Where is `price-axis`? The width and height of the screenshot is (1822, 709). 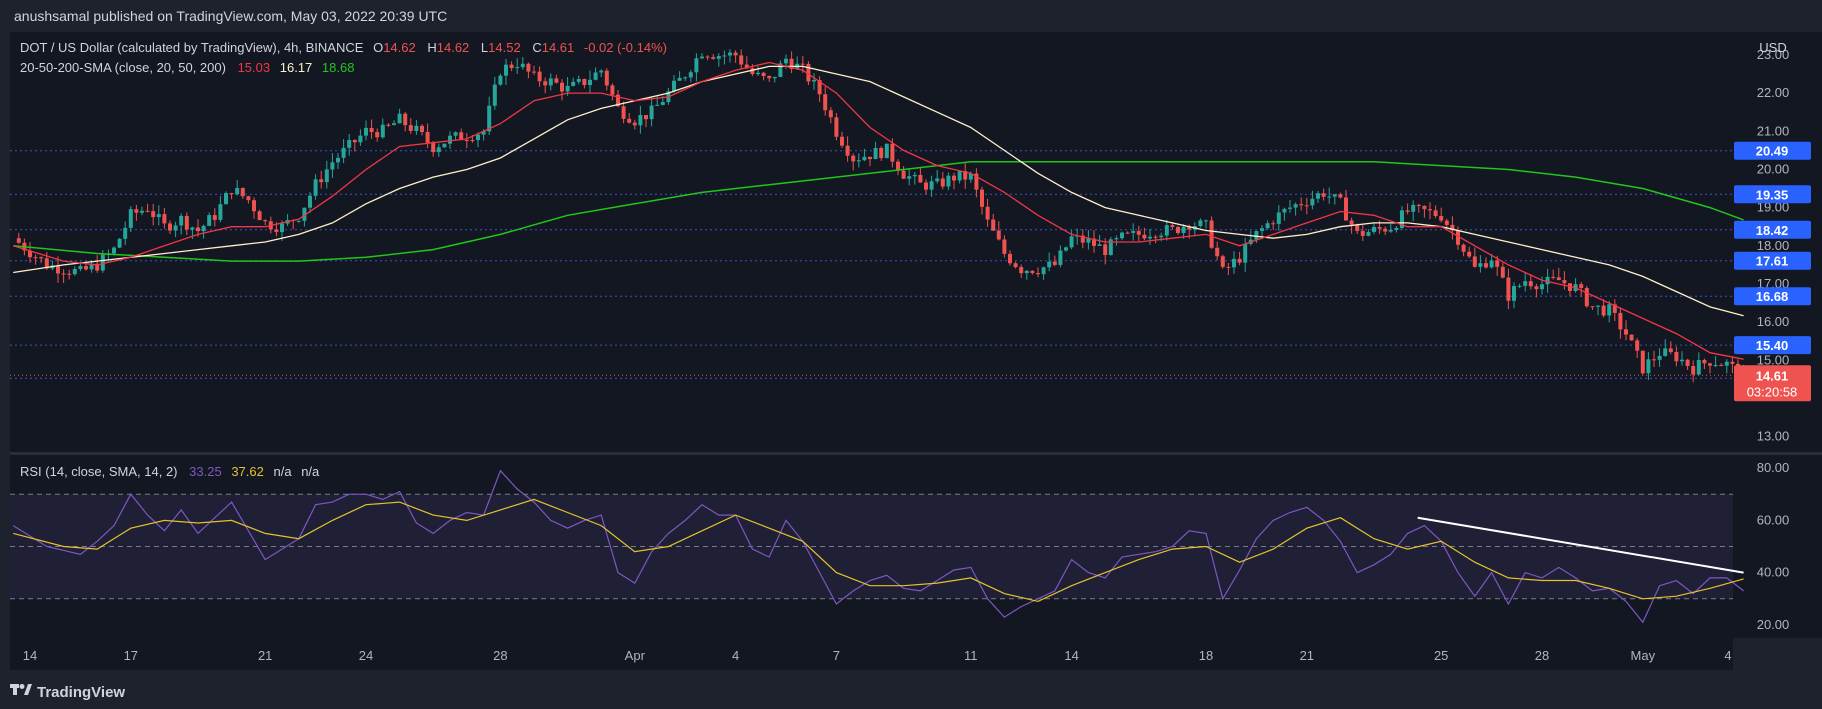
price-axis is located at coordinates (1777, 335).